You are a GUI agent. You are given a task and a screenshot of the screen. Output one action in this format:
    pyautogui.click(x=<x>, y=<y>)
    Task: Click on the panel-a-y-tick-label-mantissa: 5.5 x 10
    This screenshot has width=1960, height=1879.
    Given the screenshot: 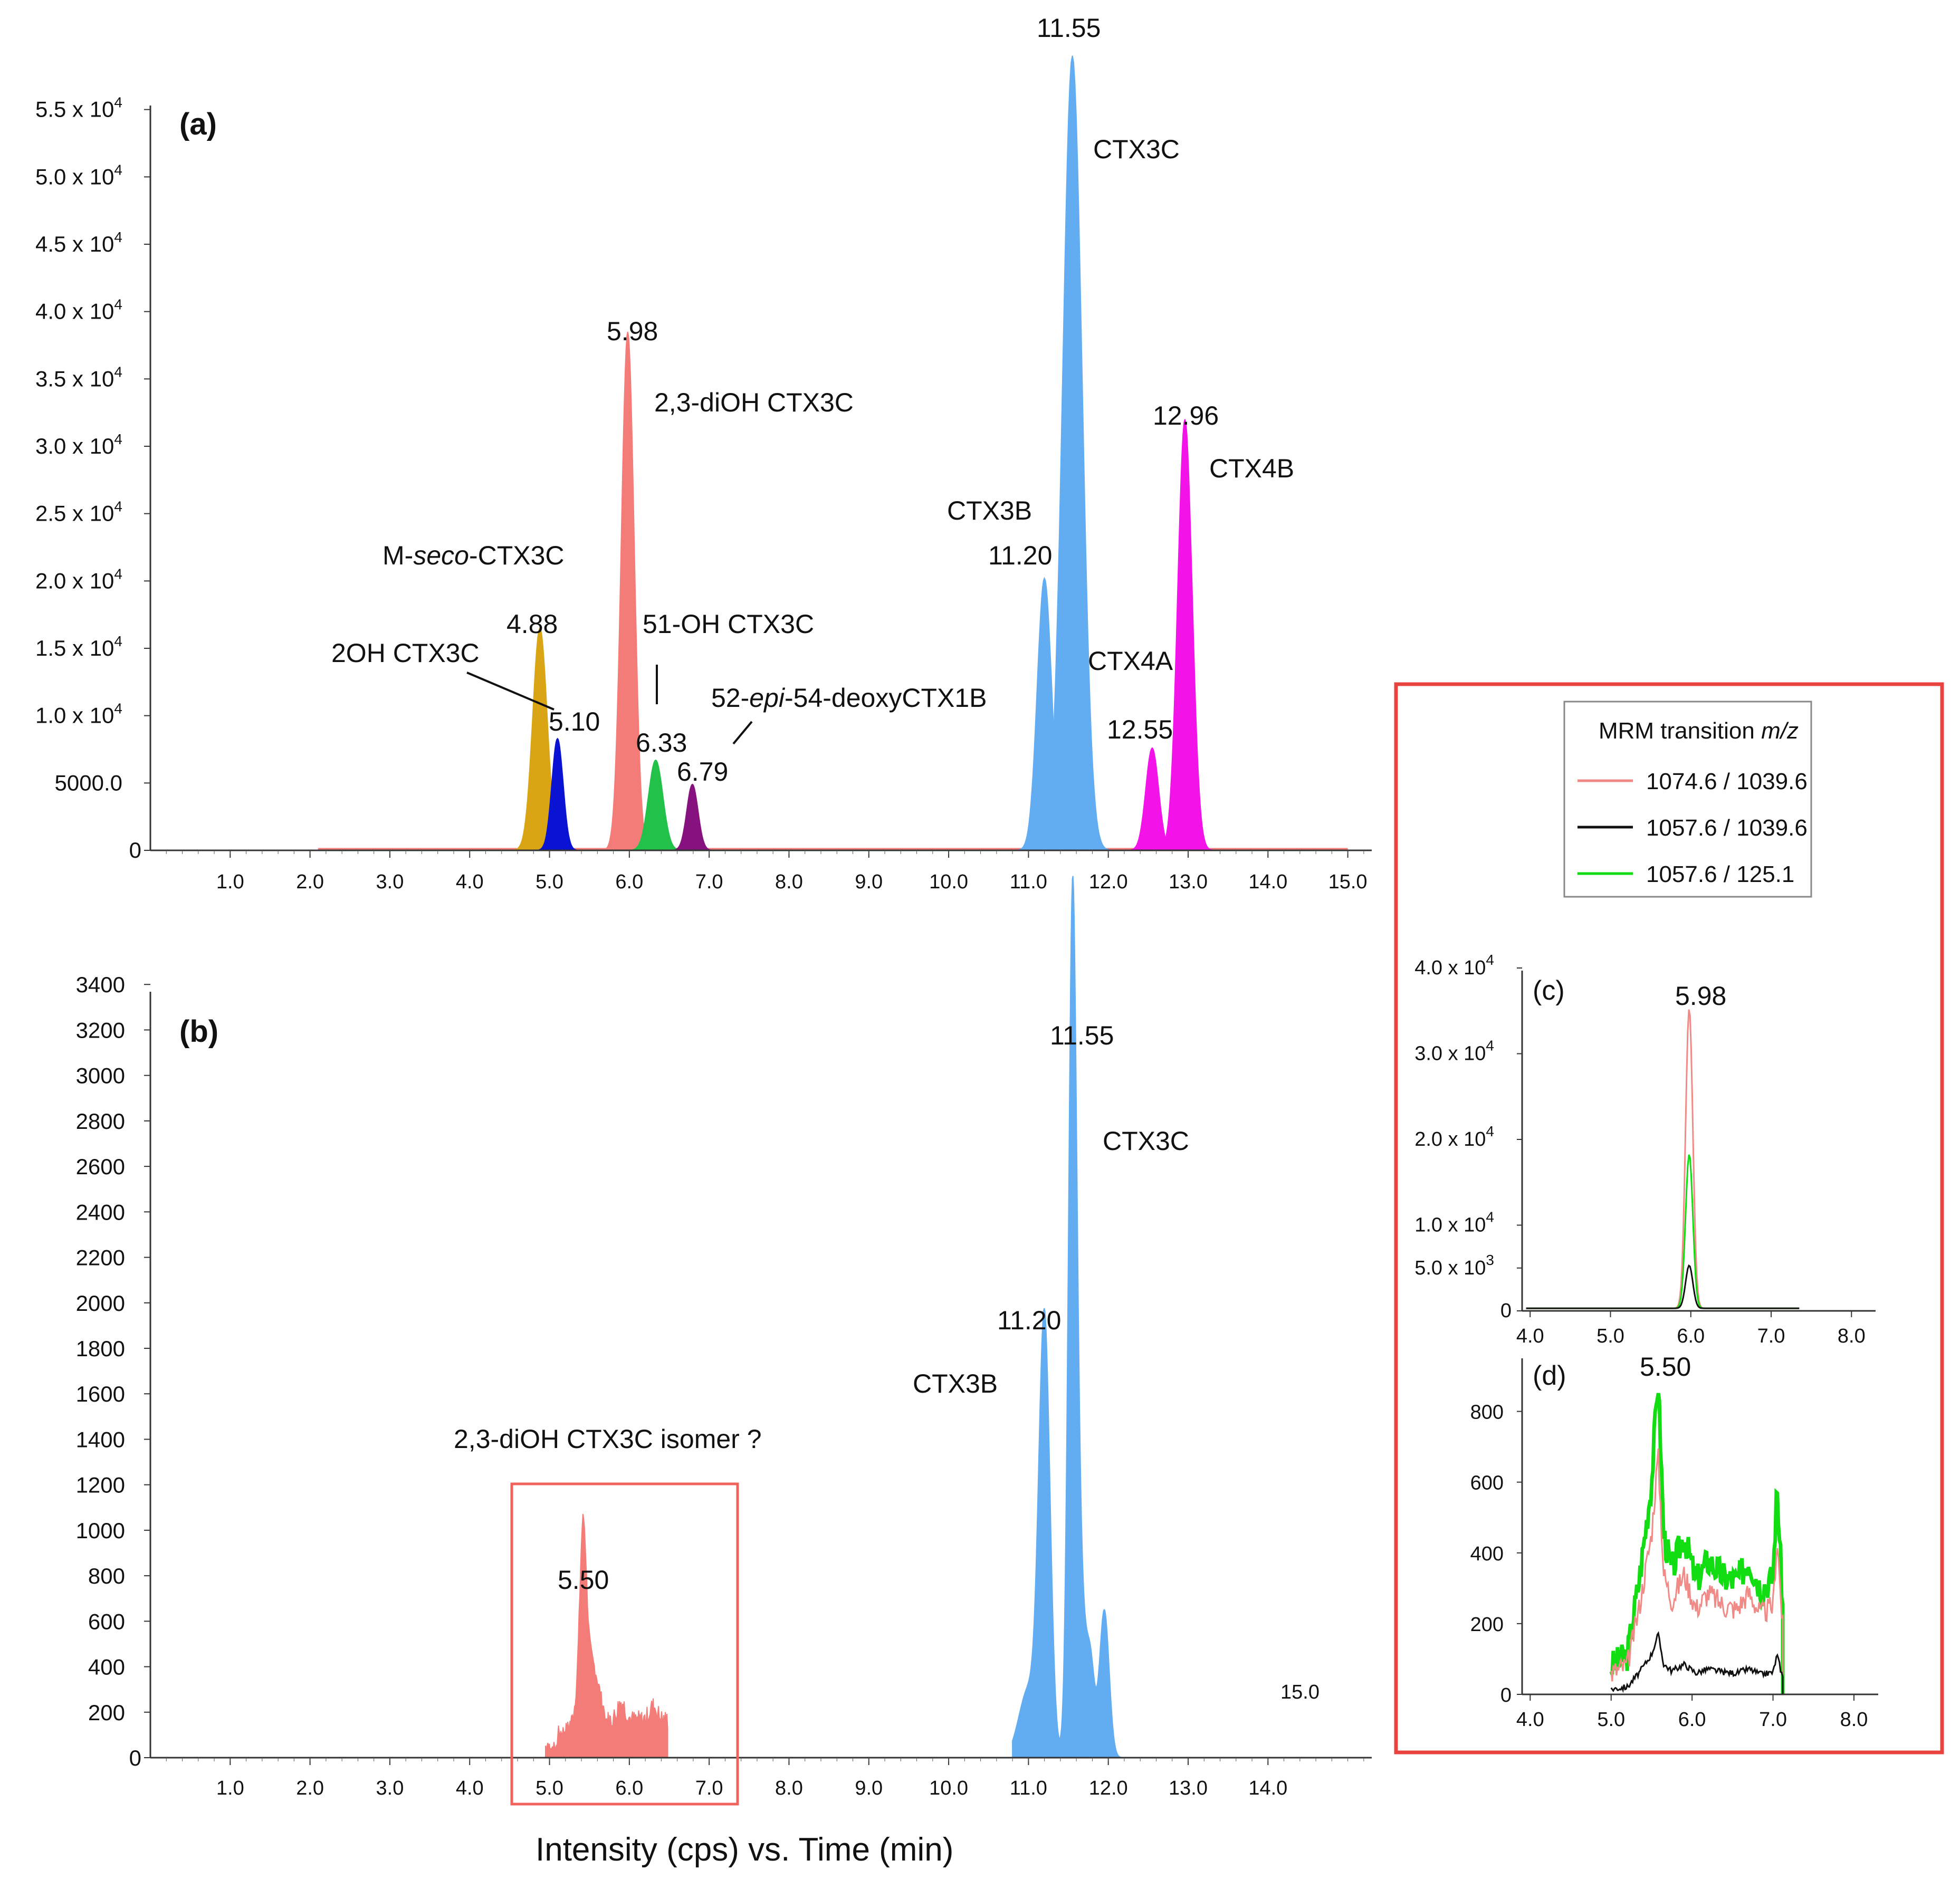 What is the action you would take?
    pyautogui.click(x=74, y=110)
    